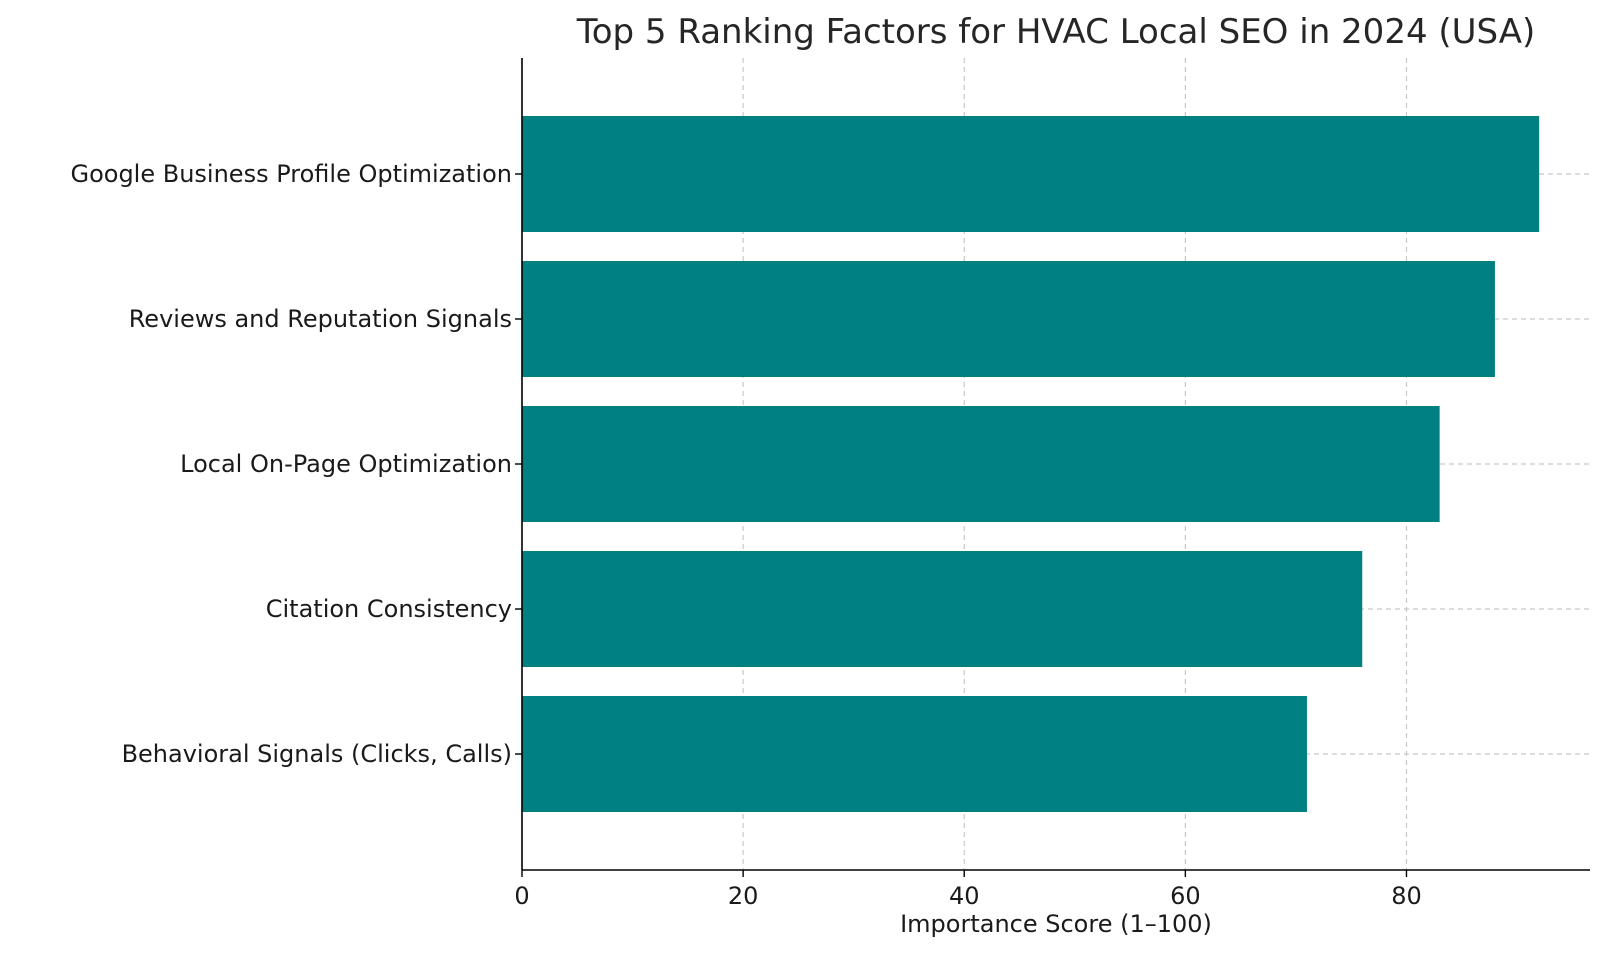 This screenshot has width=1600, height=954. What do you see at coordinates (1406, 896) in the screenshot?
I see `x-tick-label: 80` at bounding box center [1406, 896].